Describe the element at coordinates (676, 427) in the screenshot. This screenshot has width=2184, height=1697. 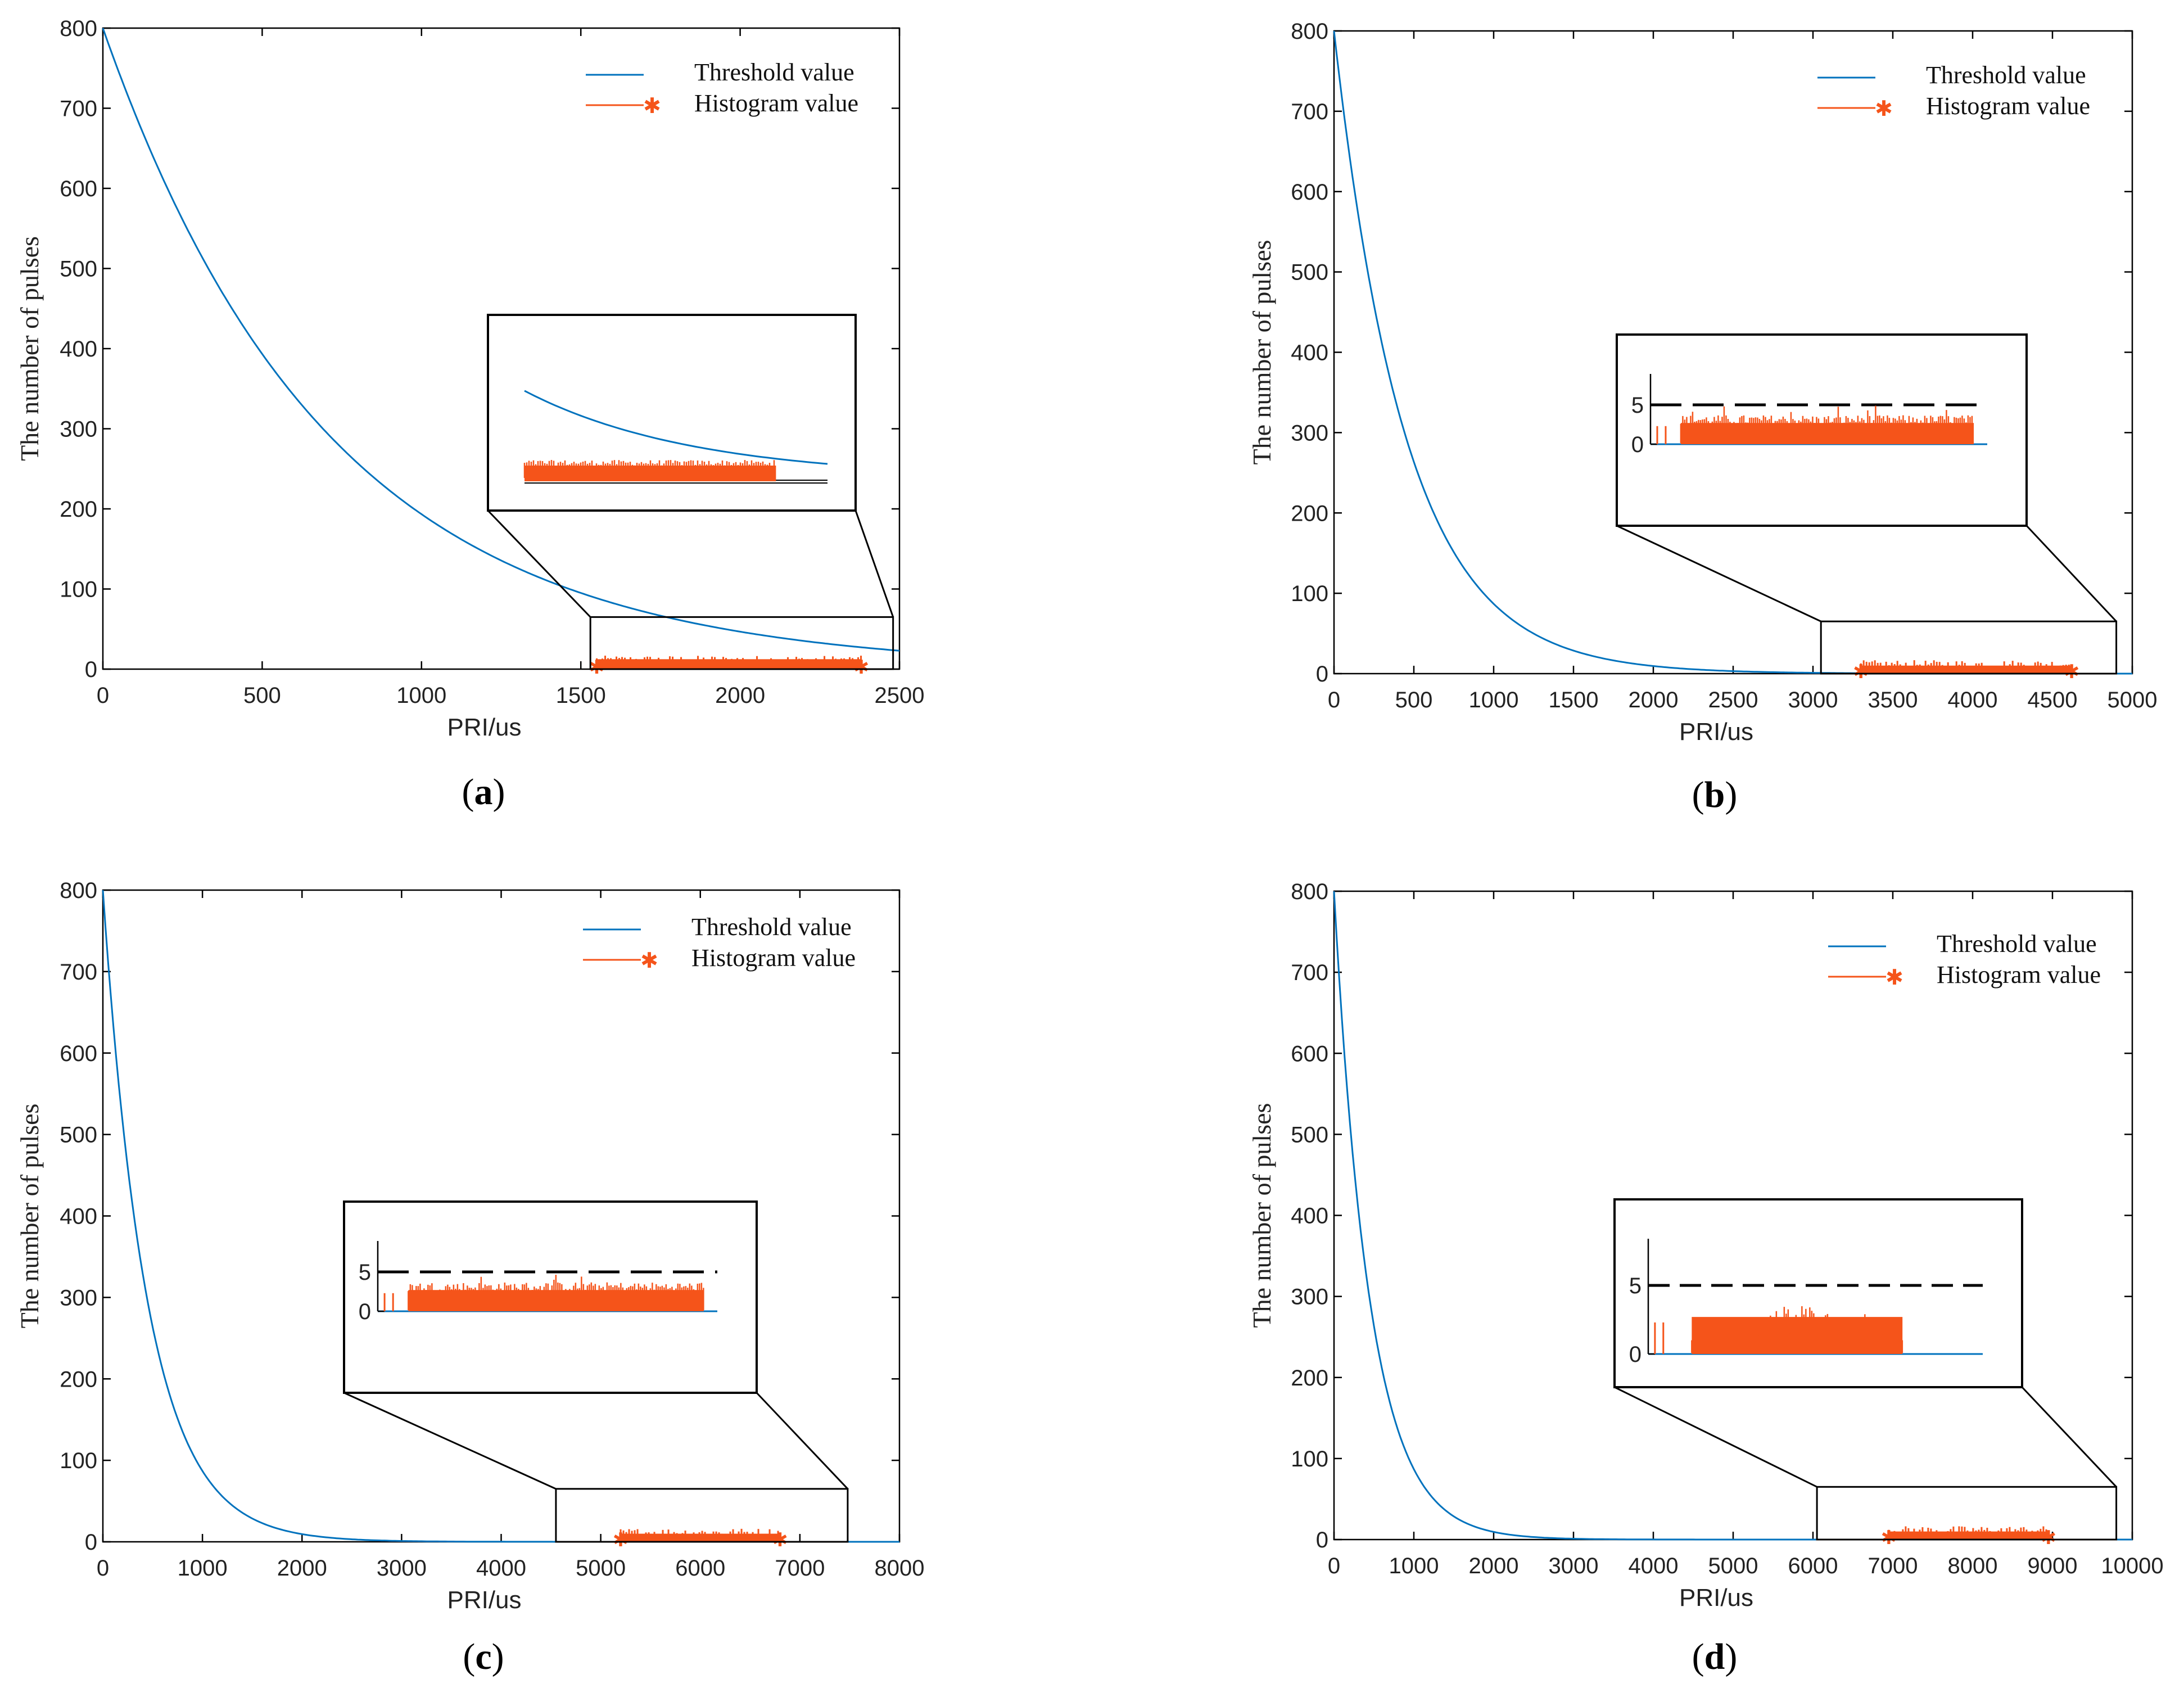
I see `inset-threshold-line` at that location.